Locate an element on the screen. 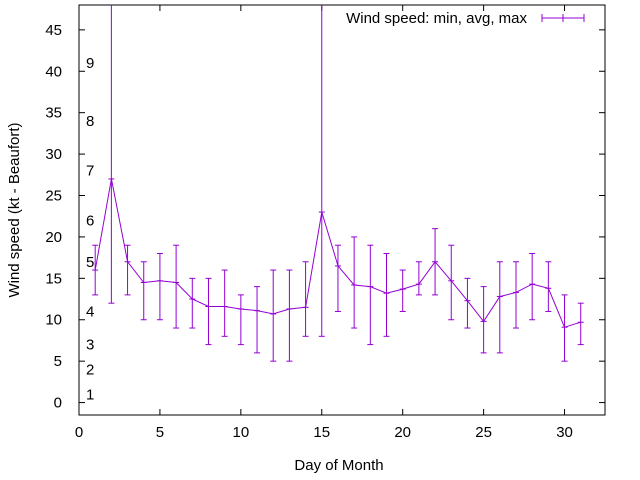 Image resolution: width=640 pixels, height=480 pixels. y-tick-label: 45 is located at coordinates (53, 30).